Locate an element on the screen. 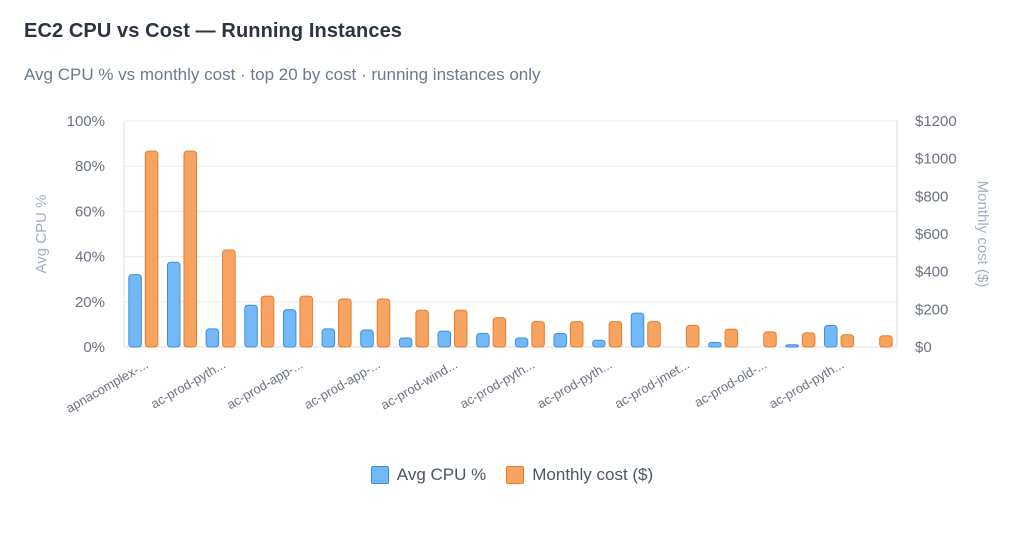 The width and height of the screenshot is (1024, 549). chart-legend: Avg CPU % Monthly cost ($) is located at coordinates (512, 475).